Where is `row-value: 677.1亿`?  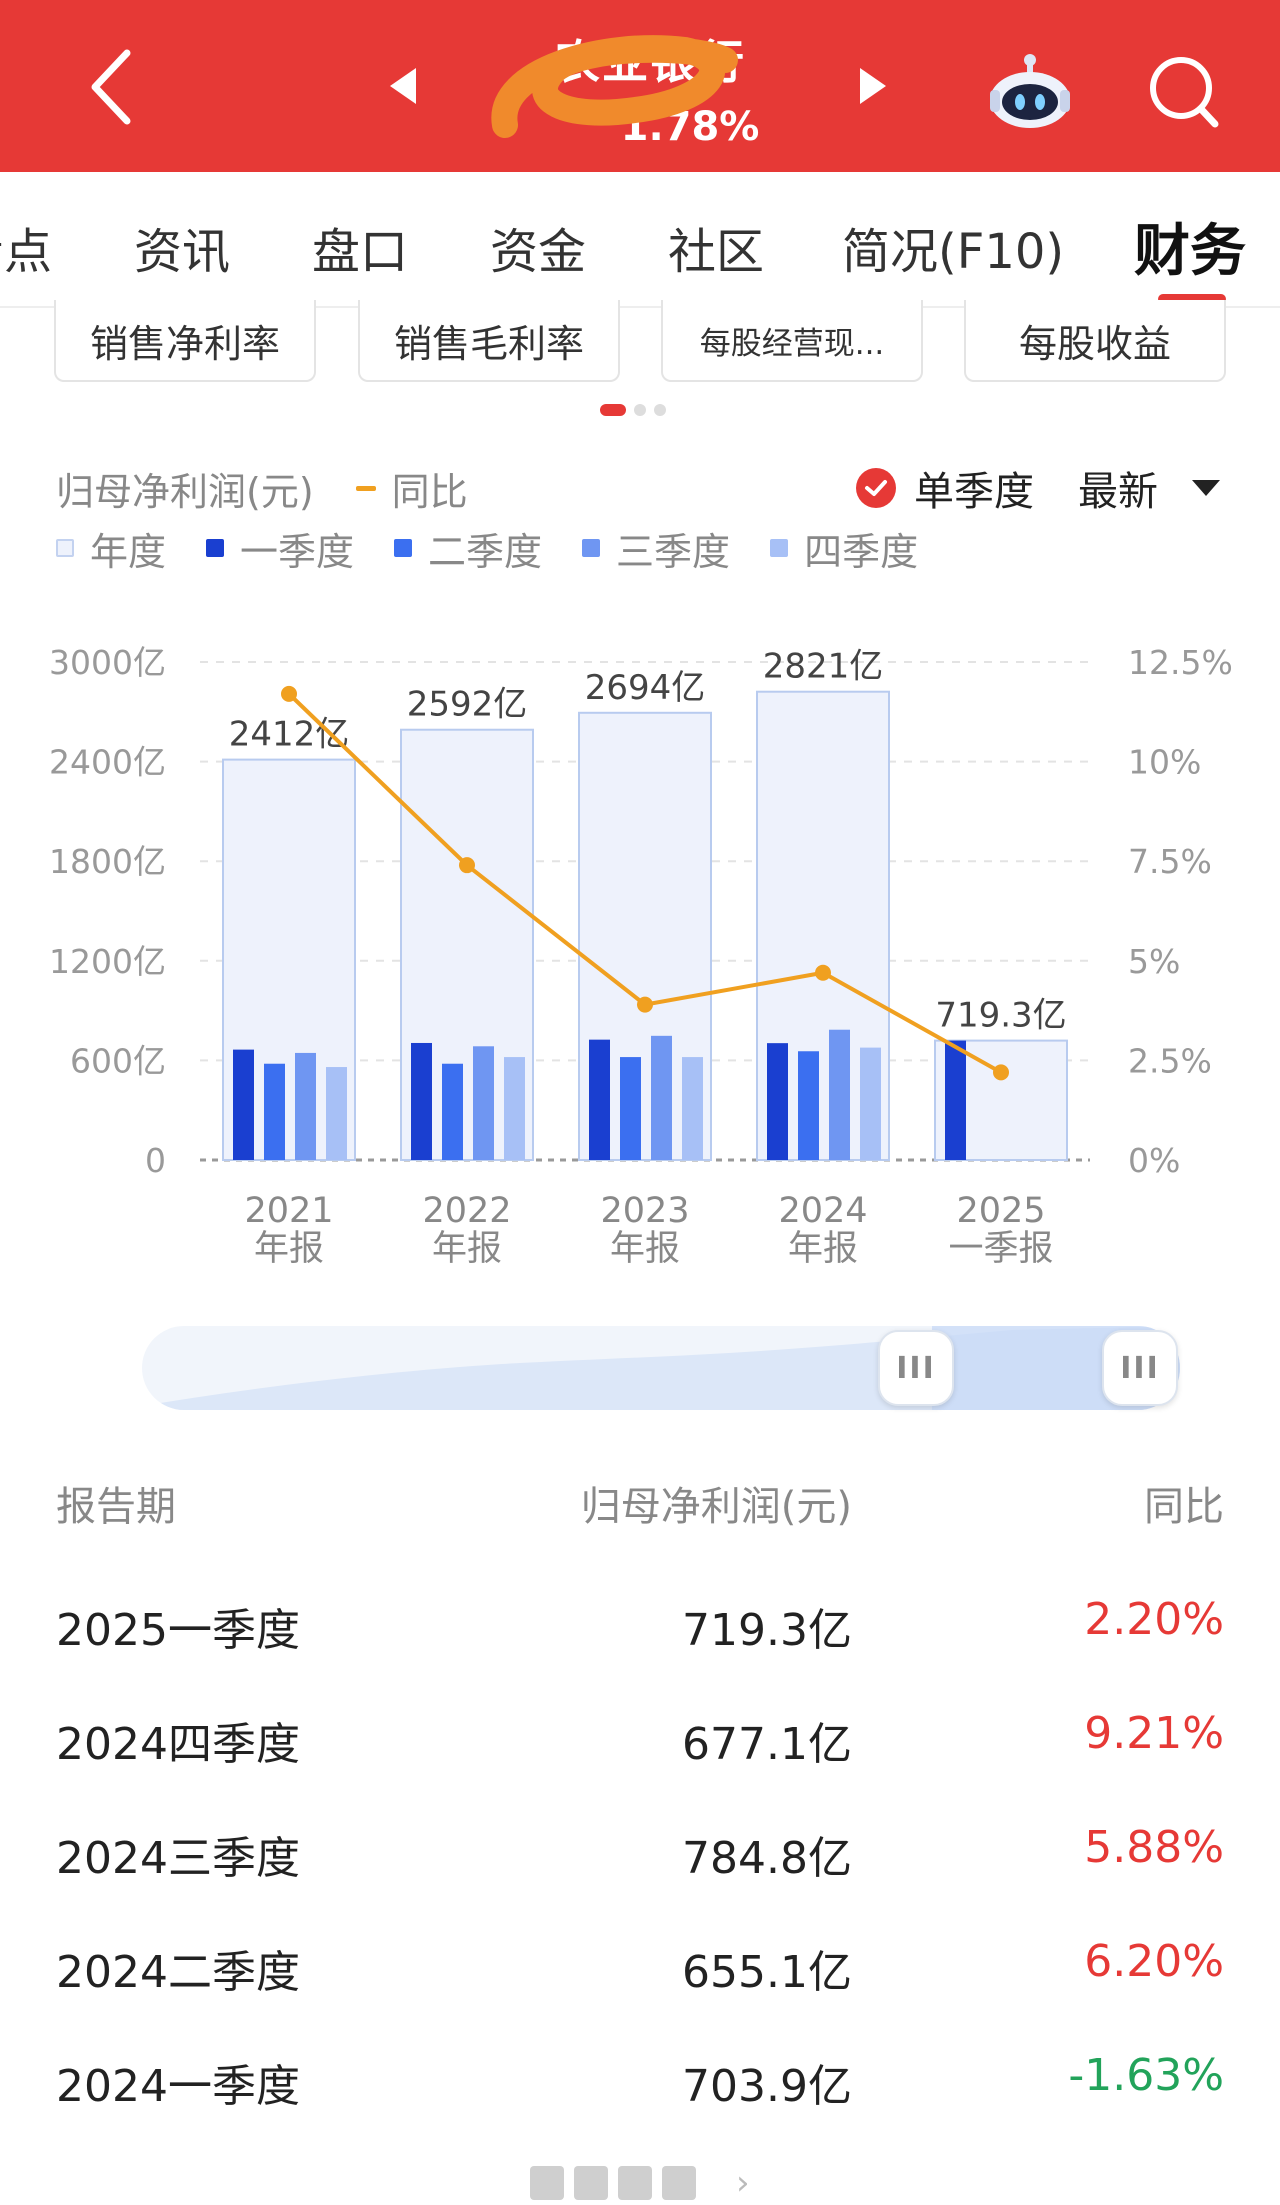
row-value: 677.1亿 is located at coordinates (767, 1744).